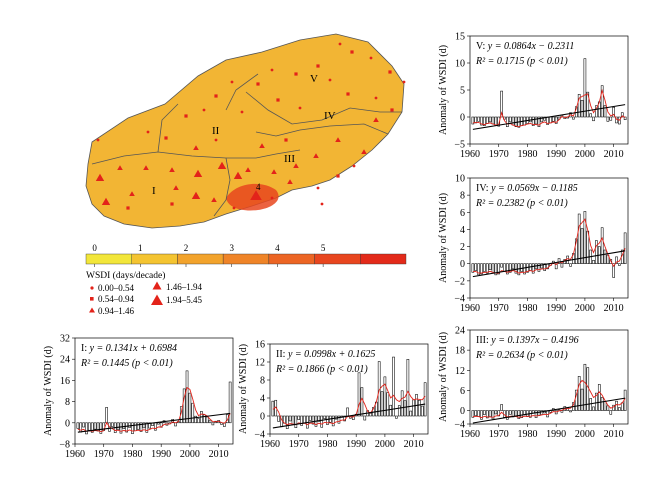  I want to click on trend-equation: II: y = 0.0998x + 0.1625, so click(325, 354).